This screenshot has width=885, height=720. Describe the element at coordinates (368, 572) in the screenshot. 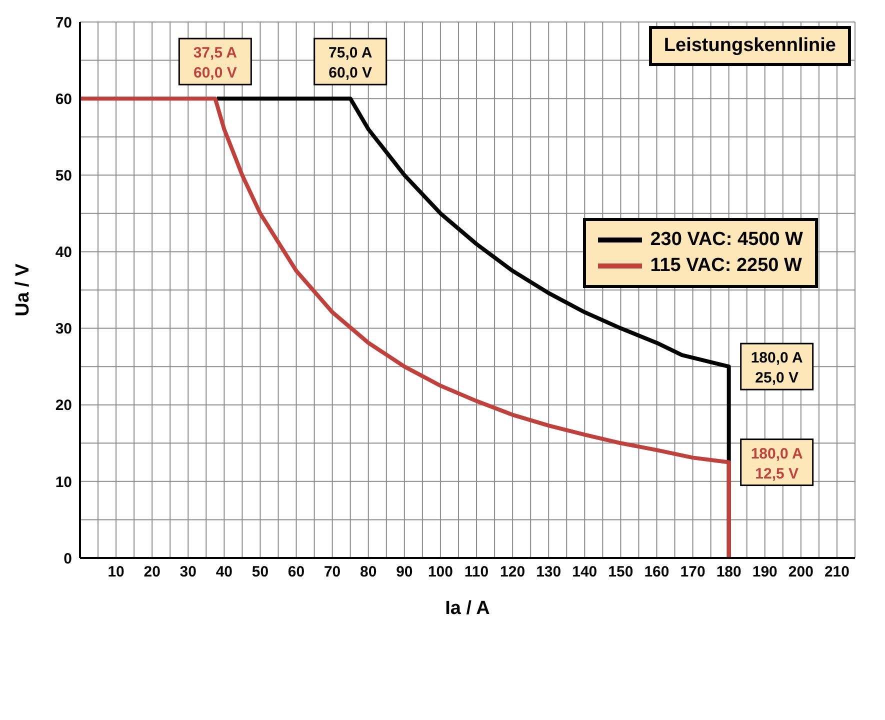

I see `x-tick-label: 80` at that location.